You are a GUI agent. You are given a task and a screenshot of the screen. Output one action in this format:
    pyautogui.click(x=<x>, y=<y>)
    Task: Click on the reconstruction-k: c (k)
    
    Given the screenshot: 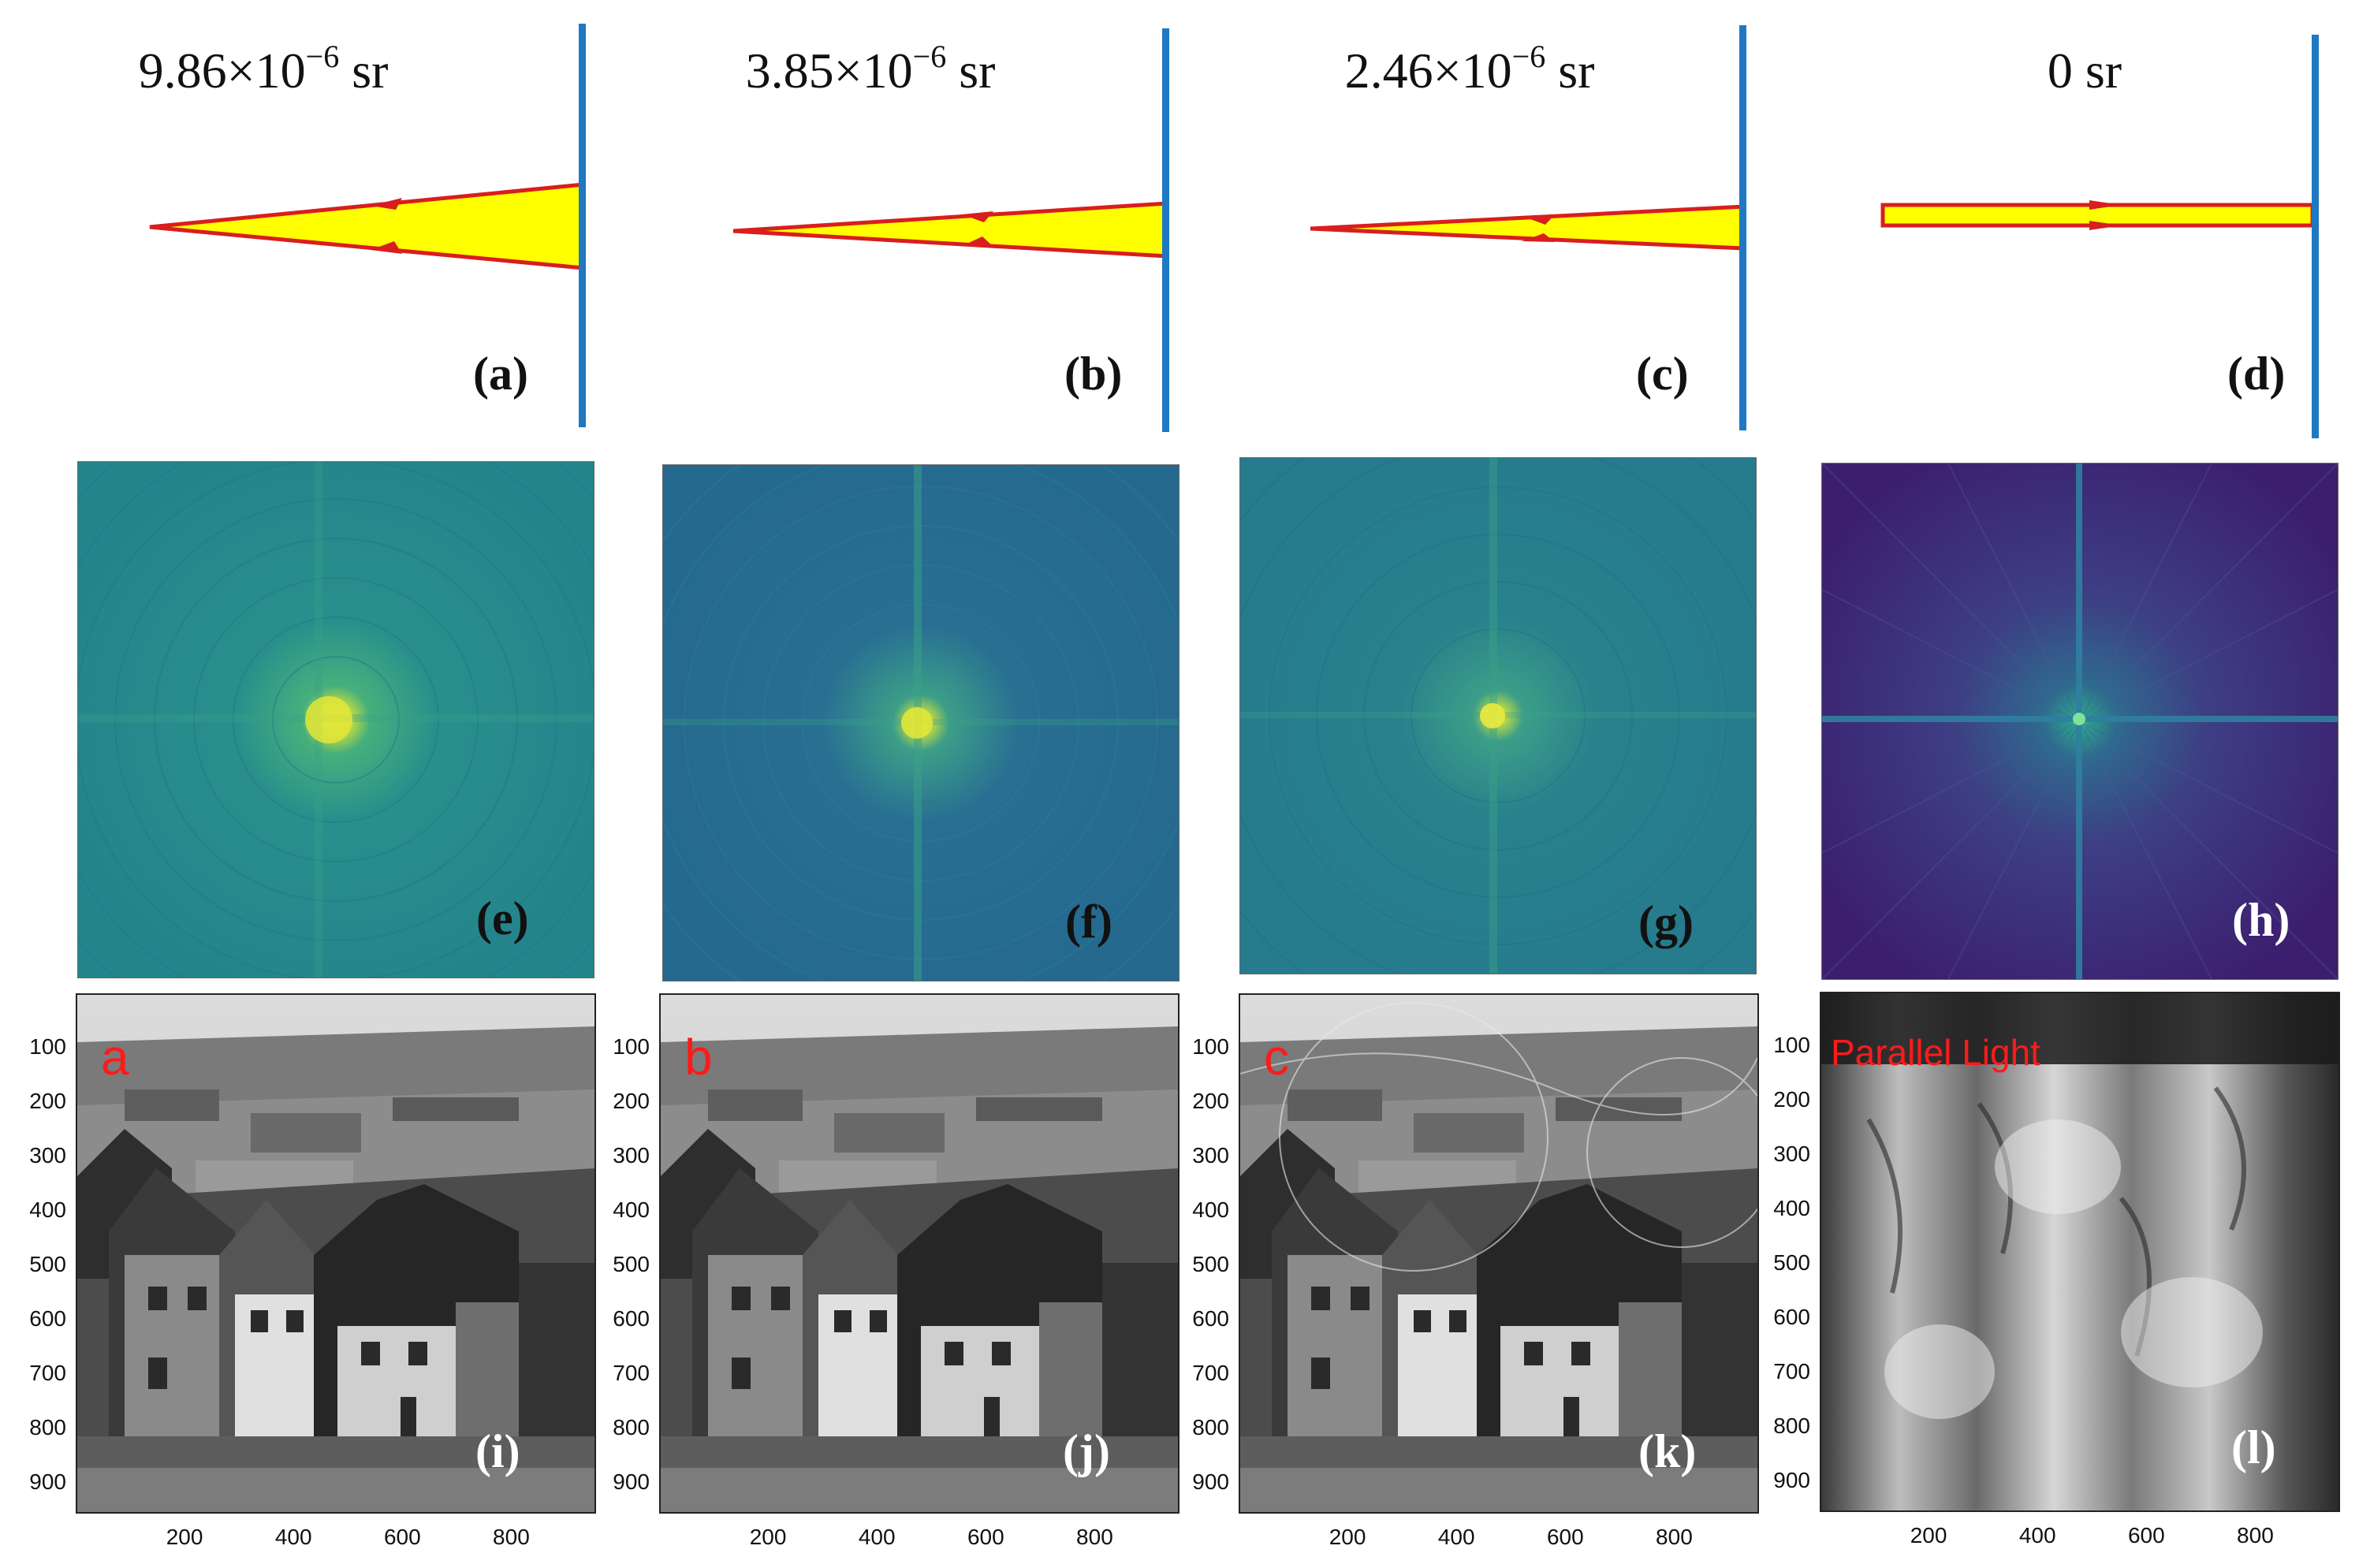 What is the action you would take?
    pyautogui.click(x=1499, y=1253)
    